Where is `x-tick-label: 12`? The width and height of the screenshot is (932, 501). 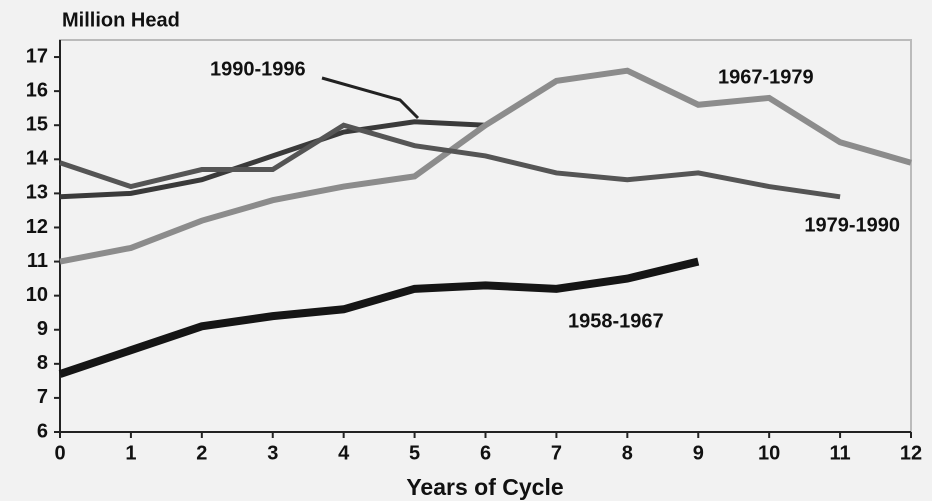
x-tick-label: 12 is located at coordinates (911, 453).